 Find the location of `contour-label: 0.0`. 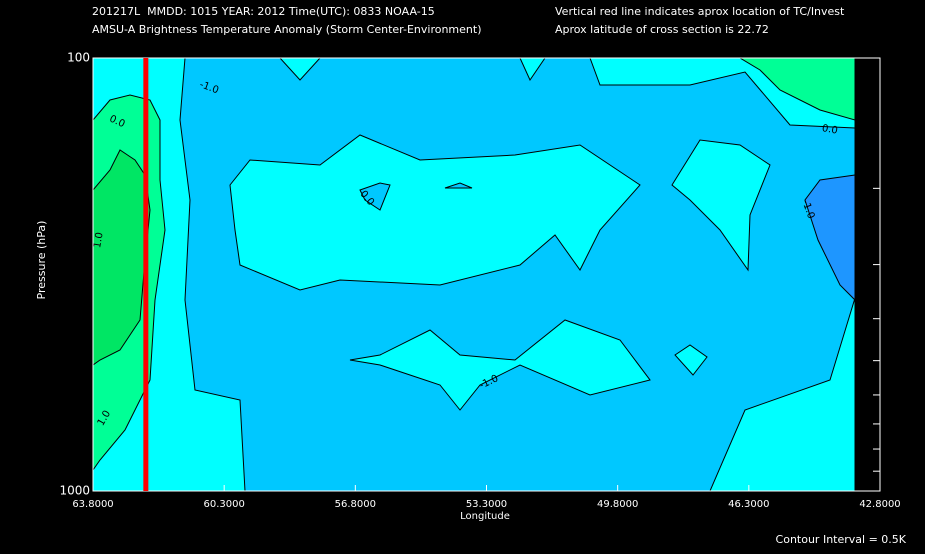

contour-label: 0.0 is located at coordinates (830, 130).